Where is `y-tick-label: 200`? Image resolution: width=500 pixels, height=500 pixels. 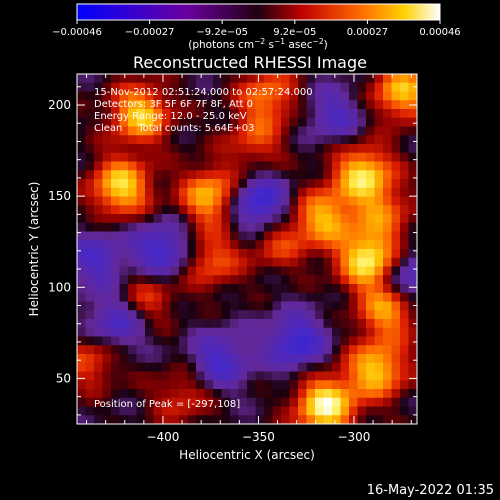
y-tick-label: 200 is located at coordinates (59, 105).